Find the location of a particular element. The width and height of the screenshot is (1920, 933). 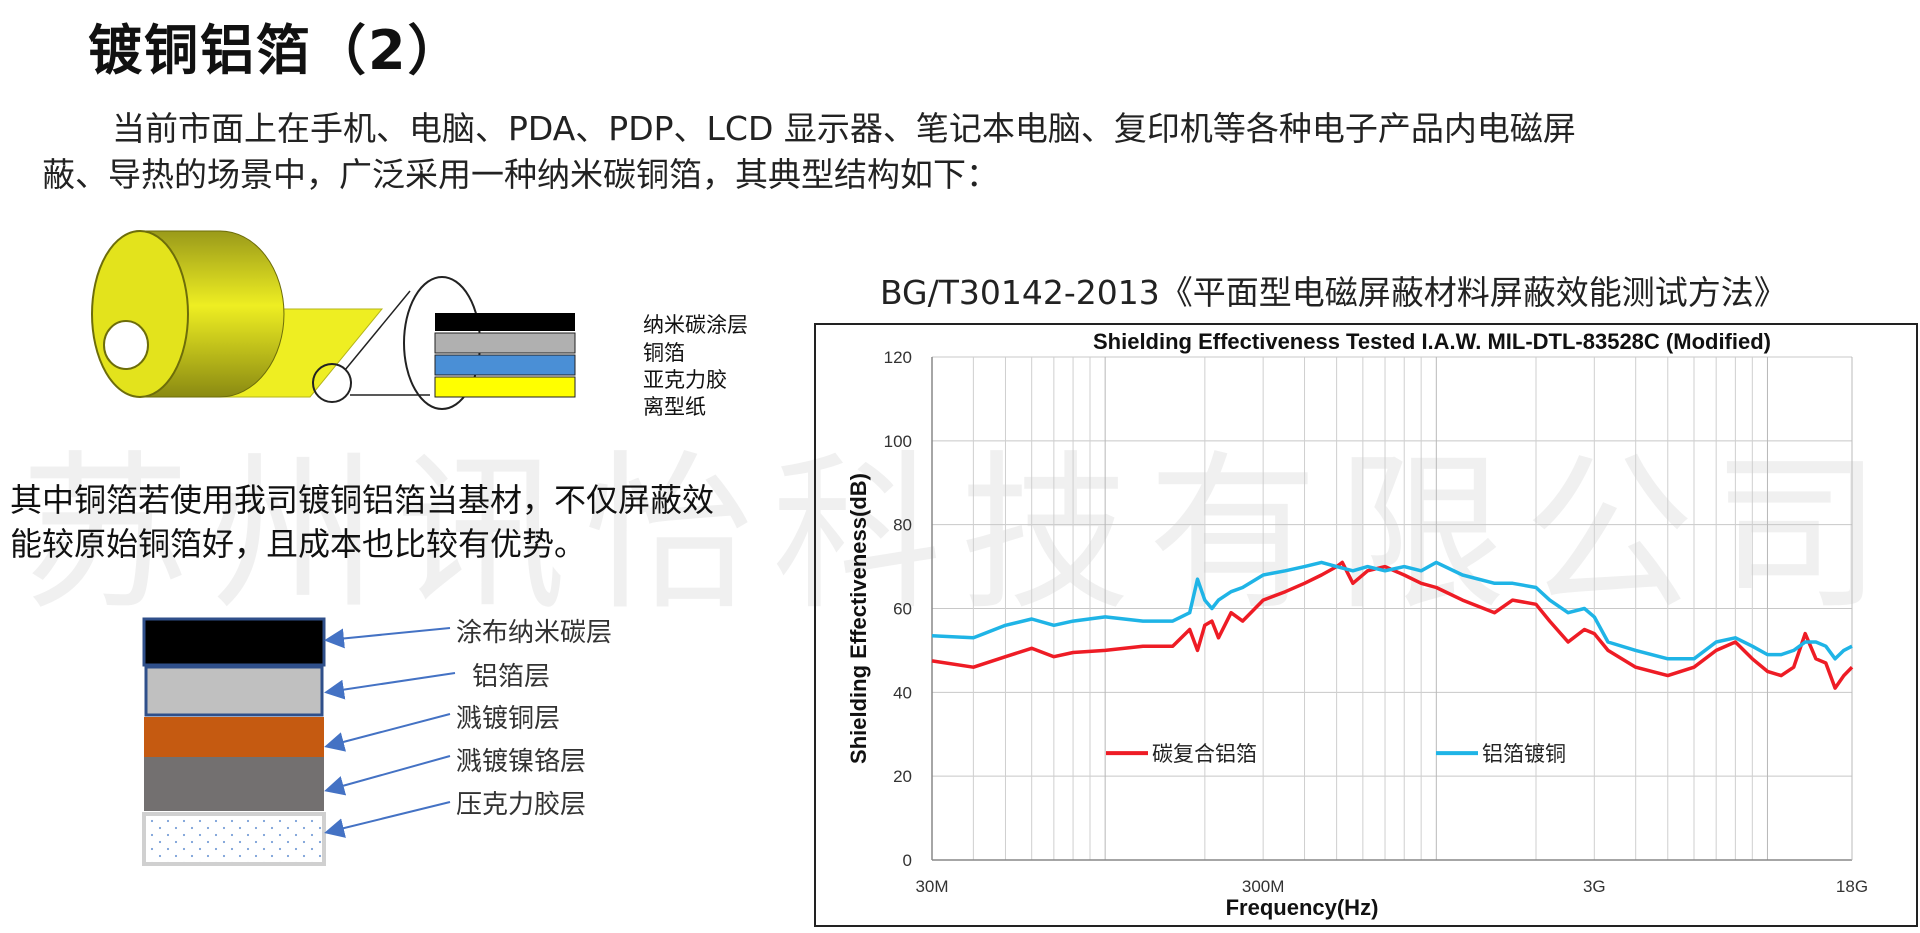

stack-label-5: 压克力胶层 is located at coordinates (521, 805).